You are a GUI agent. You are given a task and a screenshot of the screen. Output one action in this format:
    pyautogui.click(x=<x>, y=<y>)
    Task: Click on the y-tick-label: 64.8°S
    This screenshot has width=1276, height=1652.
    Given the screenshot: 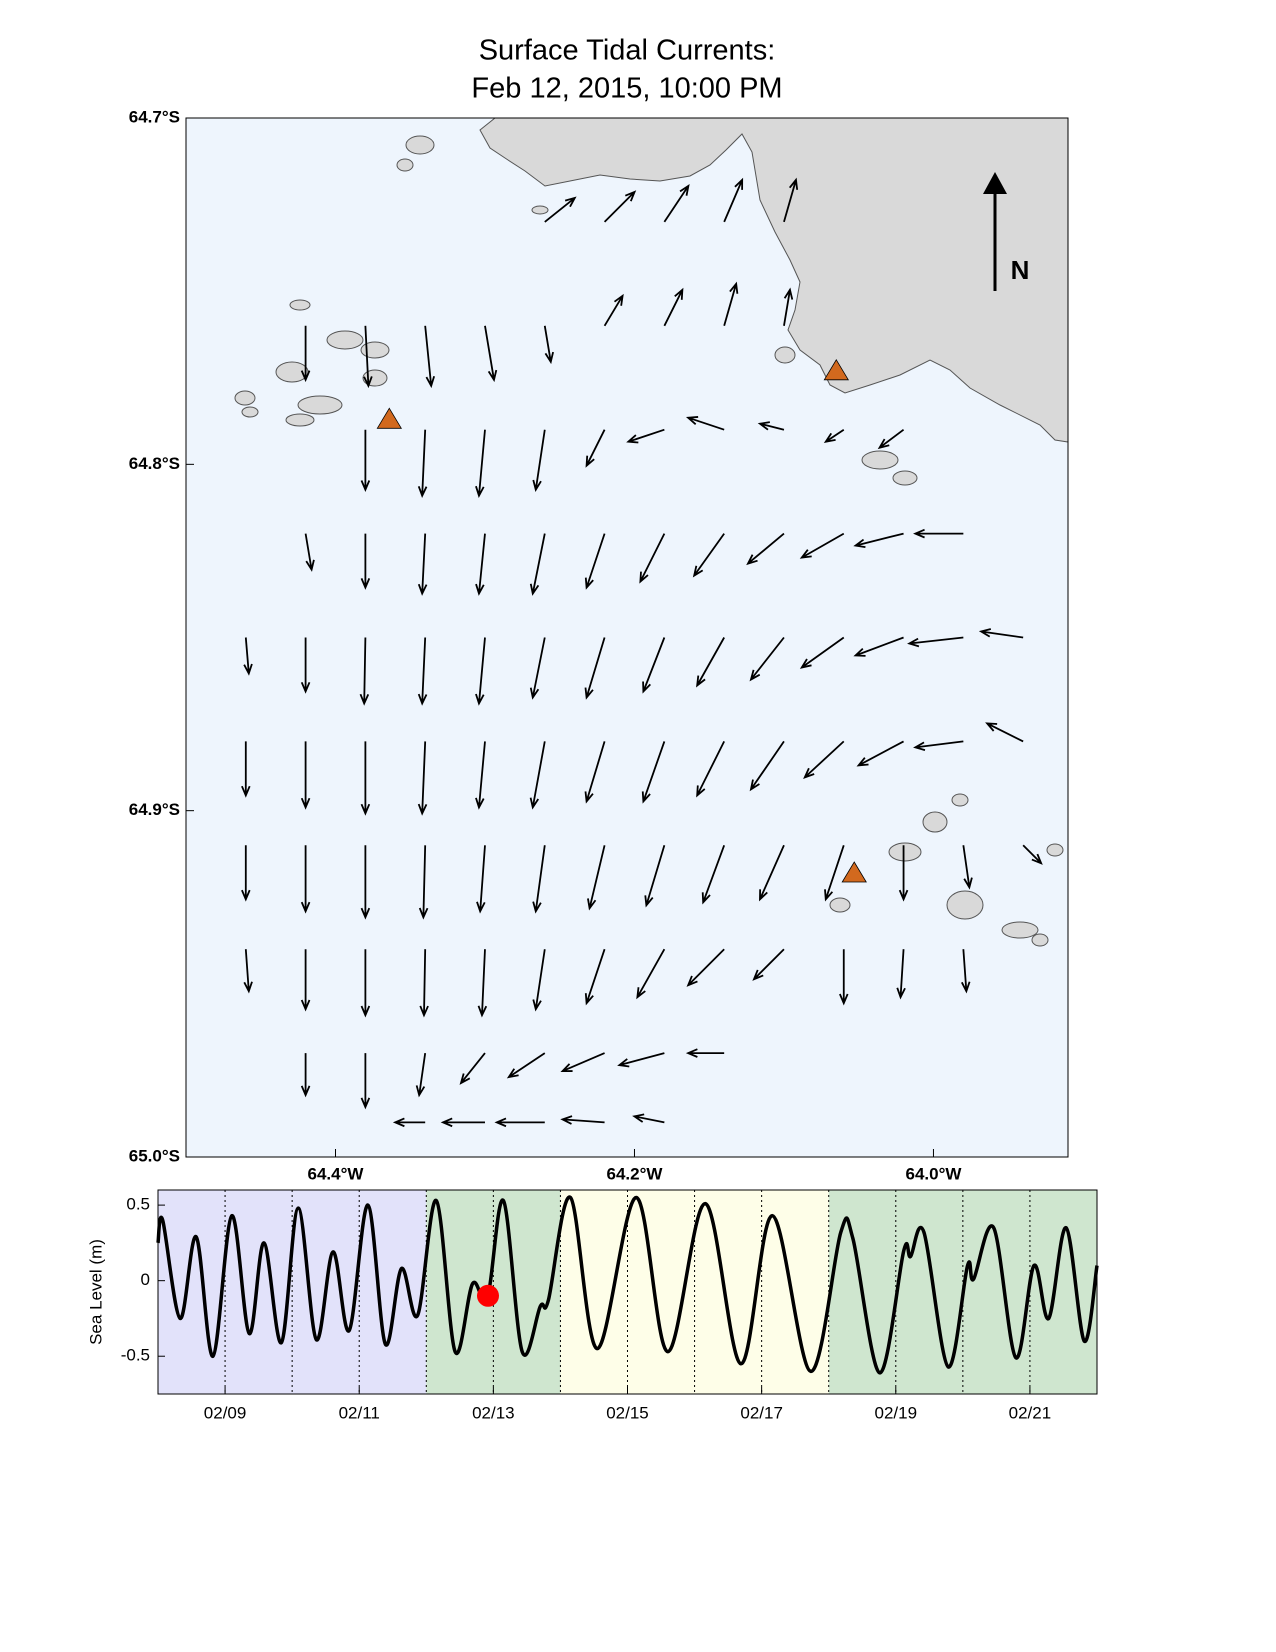 What is the action you would take?
    pyautogui.click(x=154, y=463)
    